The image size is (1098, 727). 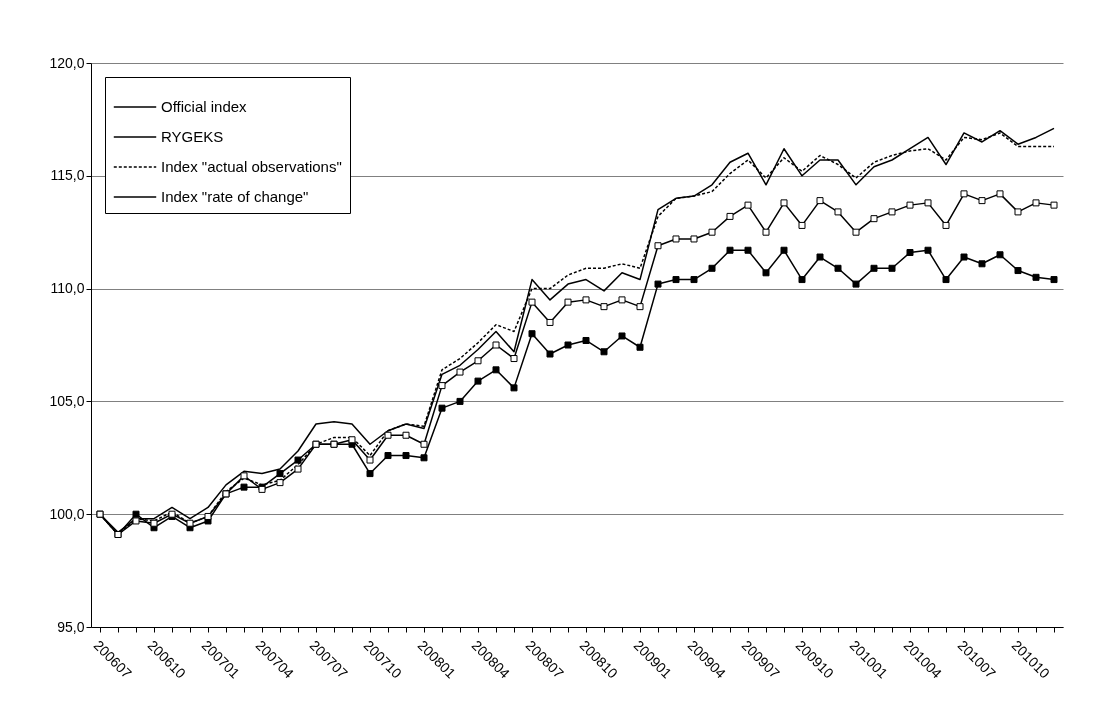 What do you see at coordinates (235, 196) in the screenshot?
I see `legend-label: Index "rate of change"` at bounding box center [235, 196].